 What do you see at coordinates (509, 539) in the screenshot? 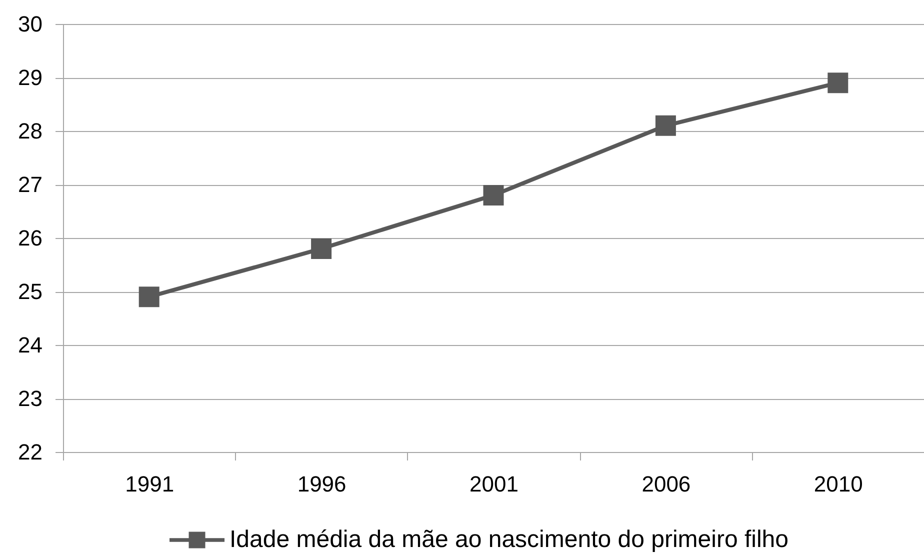
I see `legend-label: Idade média da mãe ao nascimento do primeiro filho` at bounding box center [509, 539].